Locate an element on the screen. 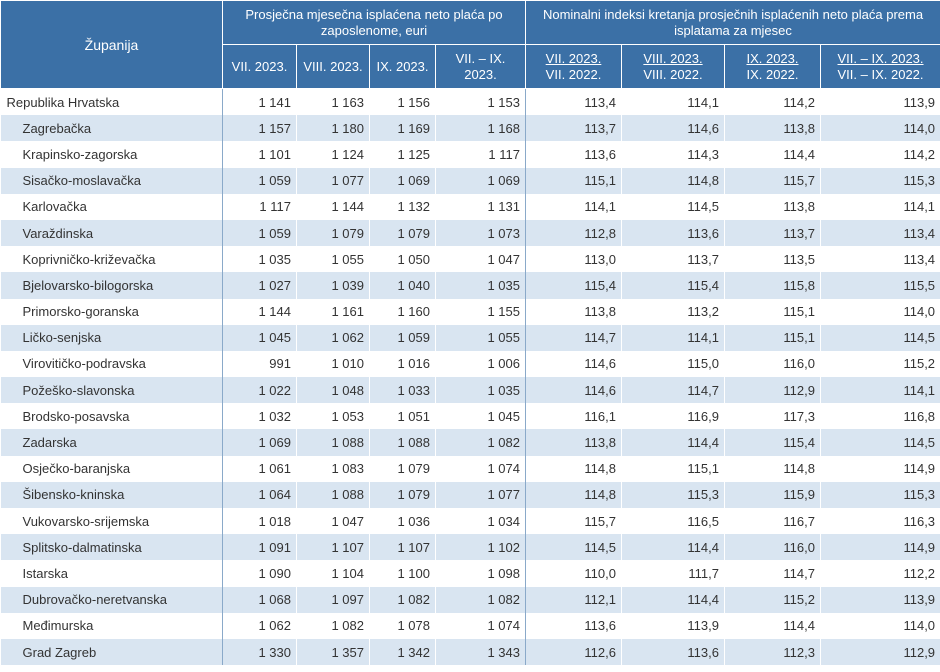 This screenshot has height=672, width=940. wage-value-cell: 1 073 is located at coordinates (480, 233).